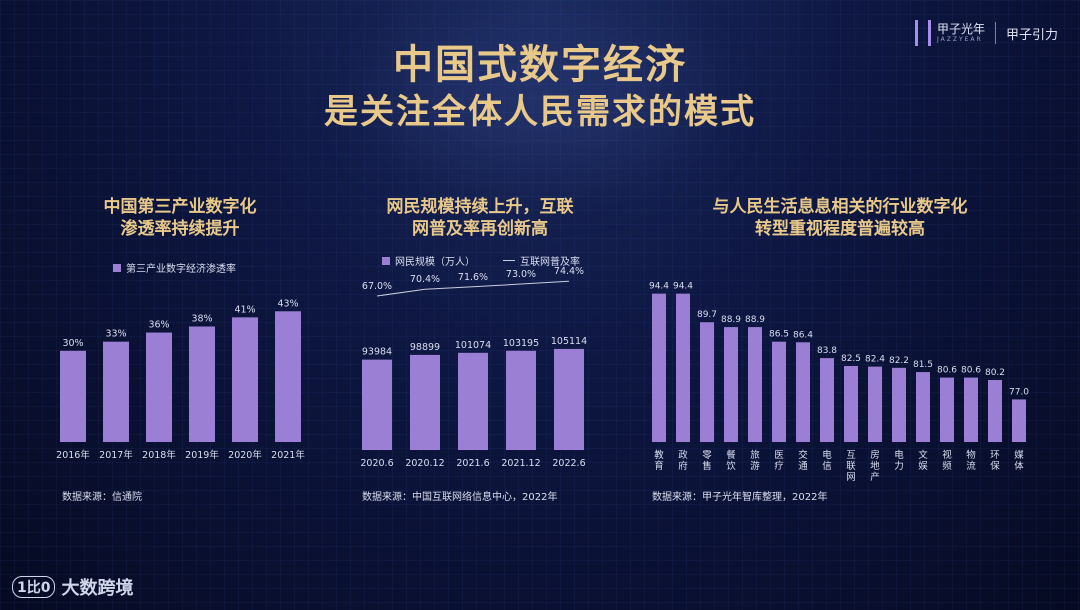  What do you see at coordinates (740, 497) in the screenshot?
I see `chart3-source: 数据来源：甲子光年智库整理，2022年` at bounding box center [740, 497].